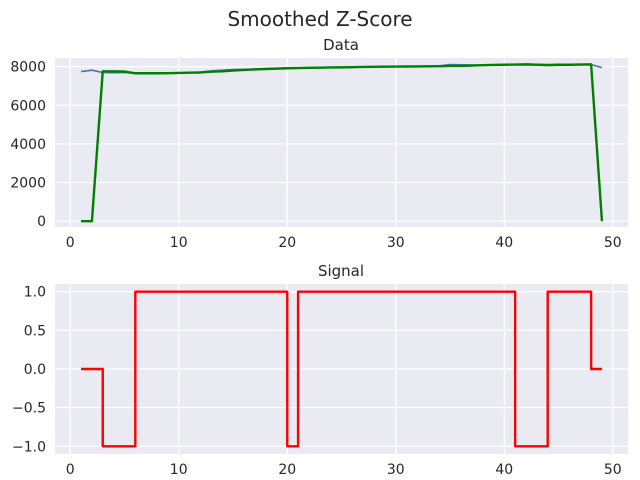 The height and width of the screenshot is (480, 640). Describe the element at coordinates (504, 470) in the screenshot. I see `signal-x-tick-label: 40` at that location.